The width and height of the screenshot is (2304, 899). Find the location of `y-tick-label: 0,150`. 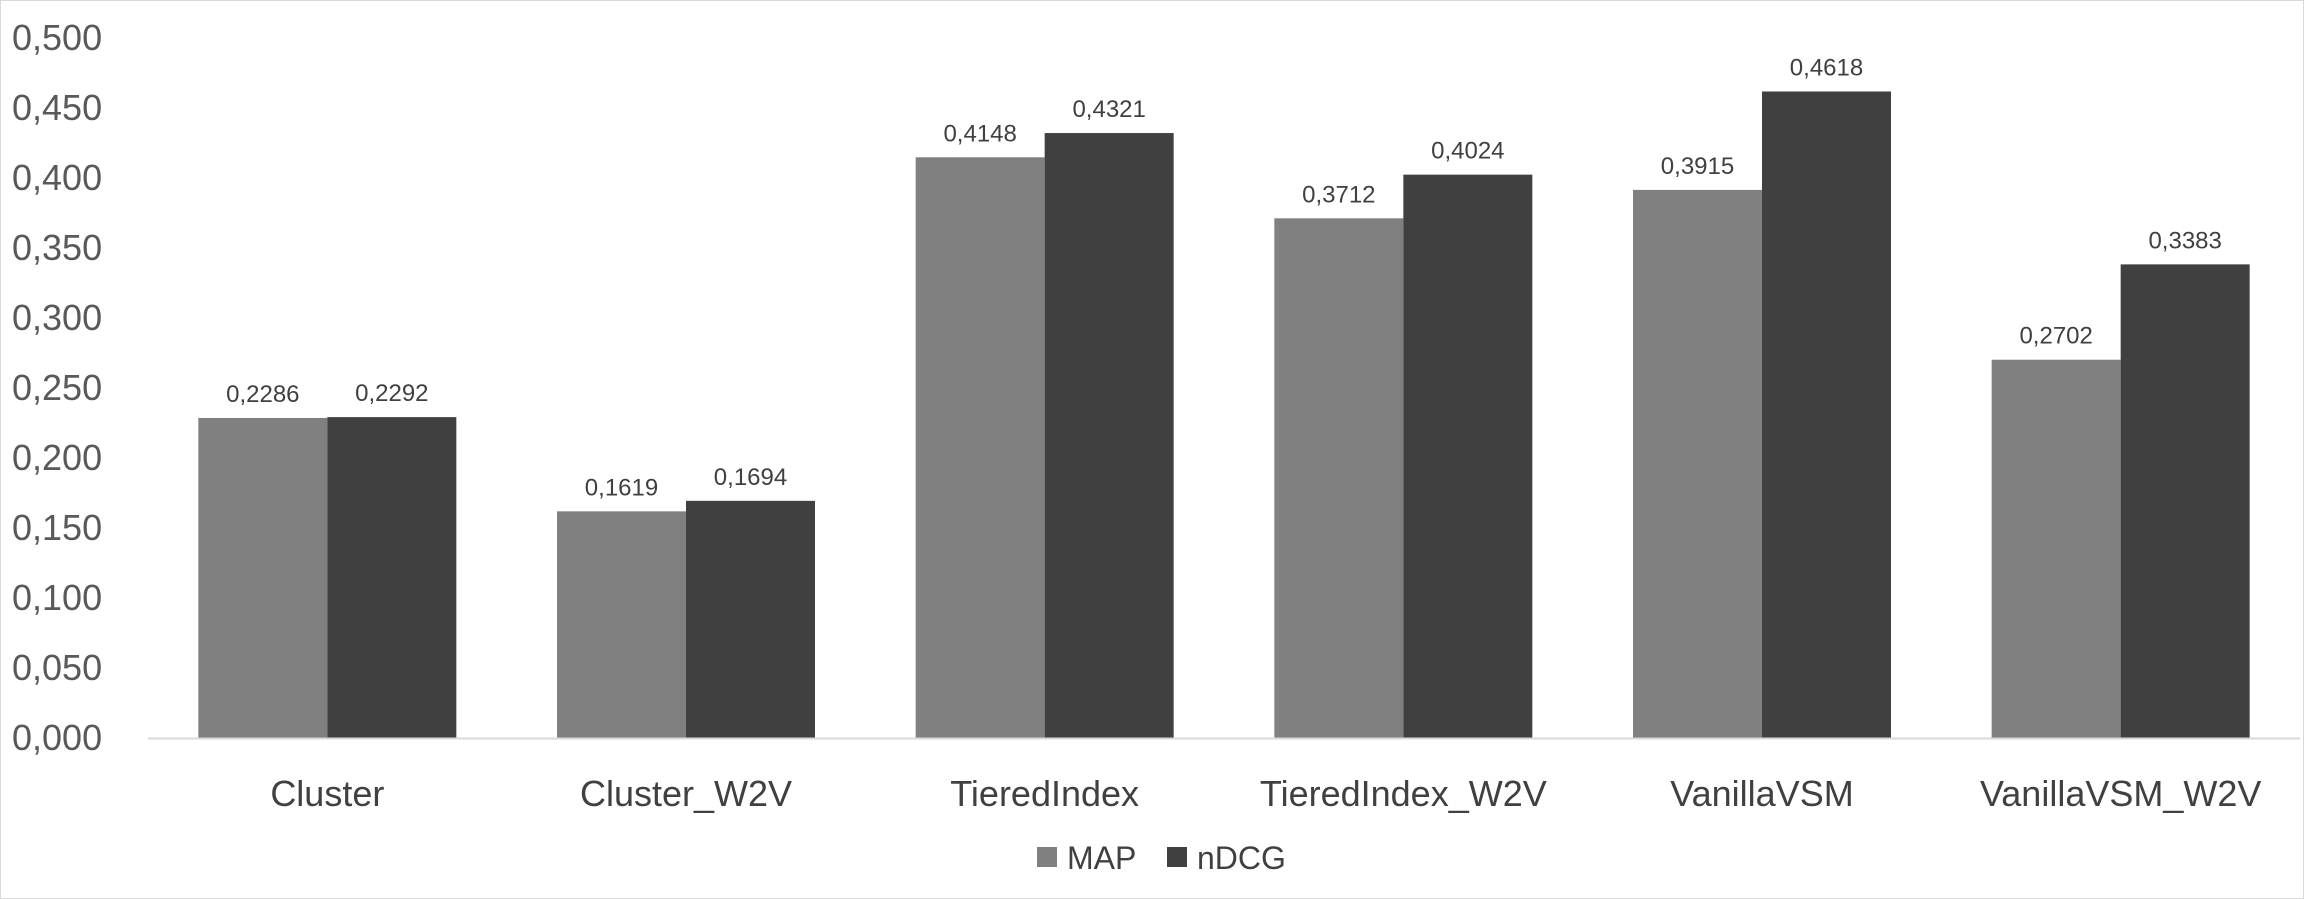

y-tick-label: 0,150 is located at coordinates (57, 527).